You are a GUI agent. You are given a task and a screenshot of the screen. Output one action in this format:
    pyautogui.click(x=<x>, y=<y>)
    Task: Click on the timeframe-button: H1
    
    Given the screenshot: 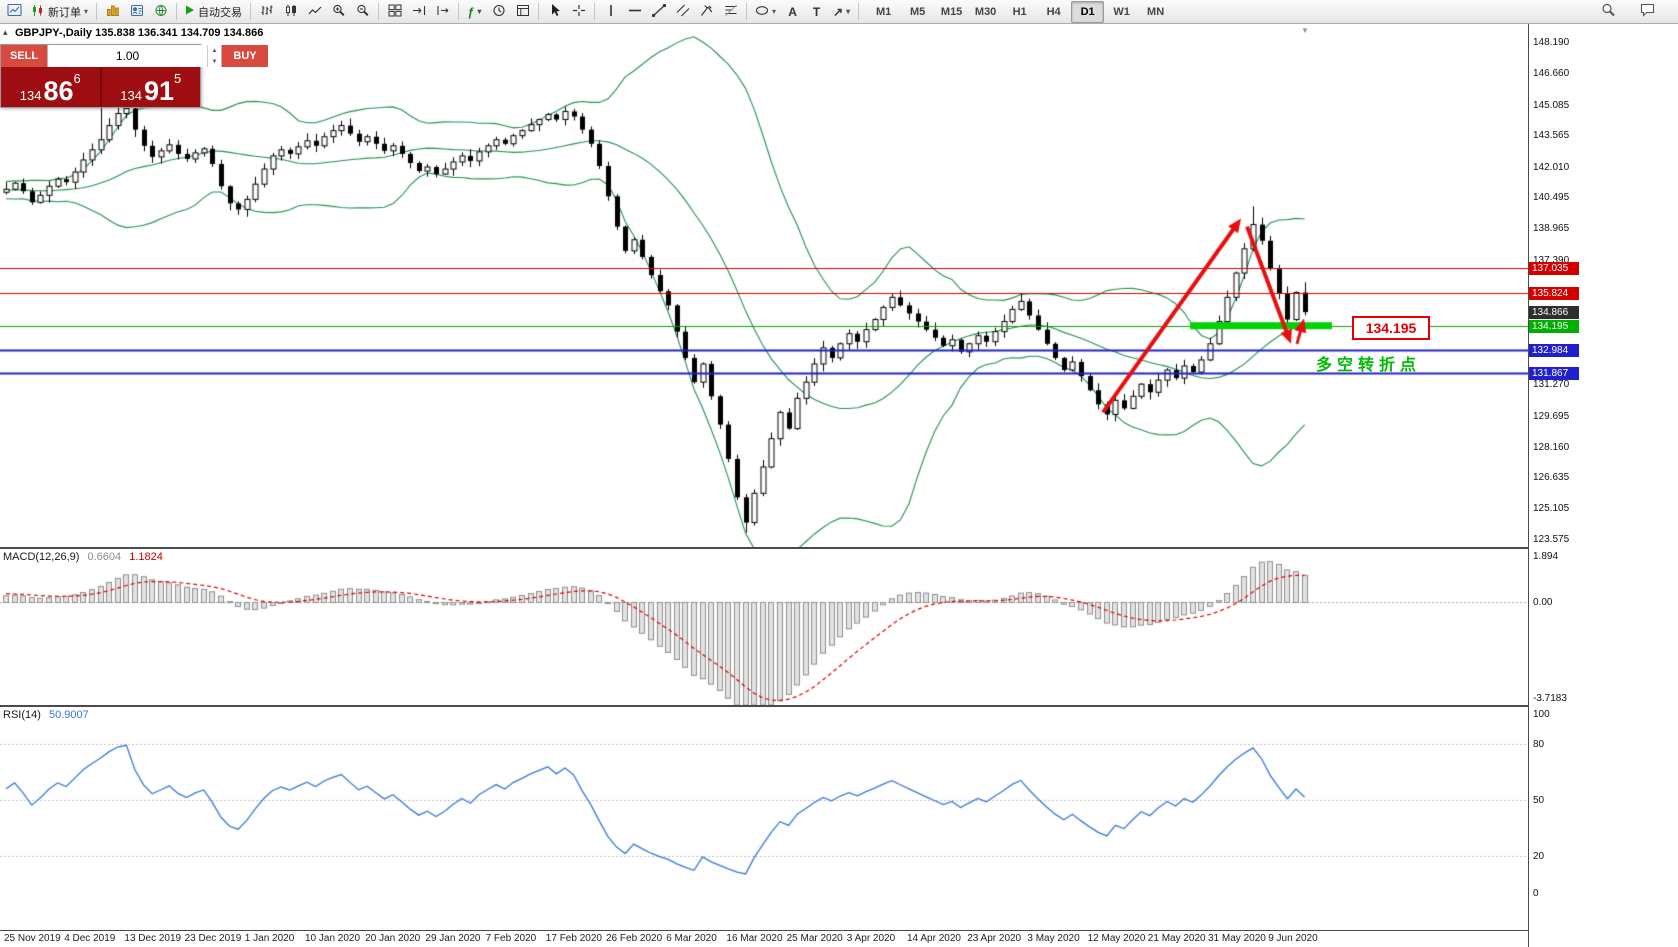 What is the action you would take?
    pyautogui.click(x=1019, y=11)
    